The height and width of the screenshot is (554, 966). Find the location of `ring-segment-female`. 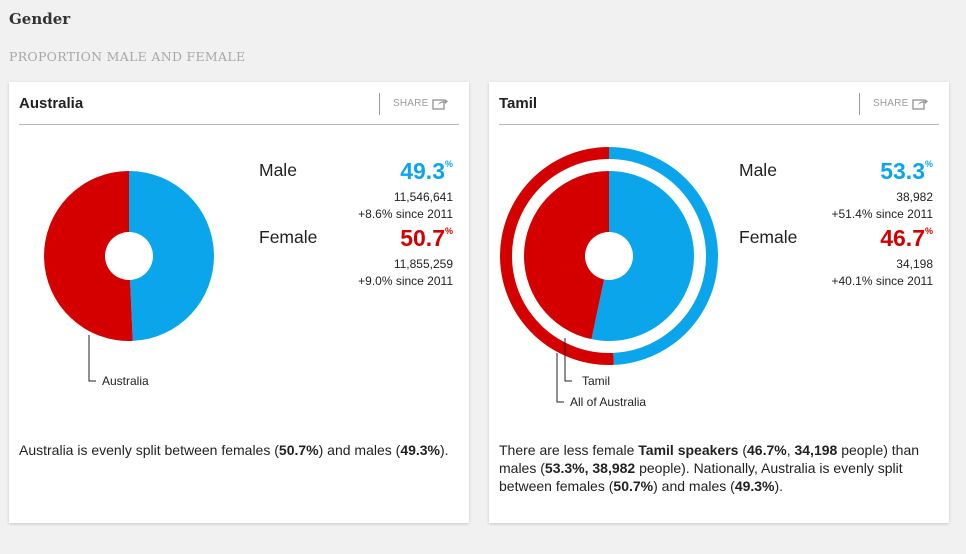

ring-segment-female is located at coordinates (557, 256).